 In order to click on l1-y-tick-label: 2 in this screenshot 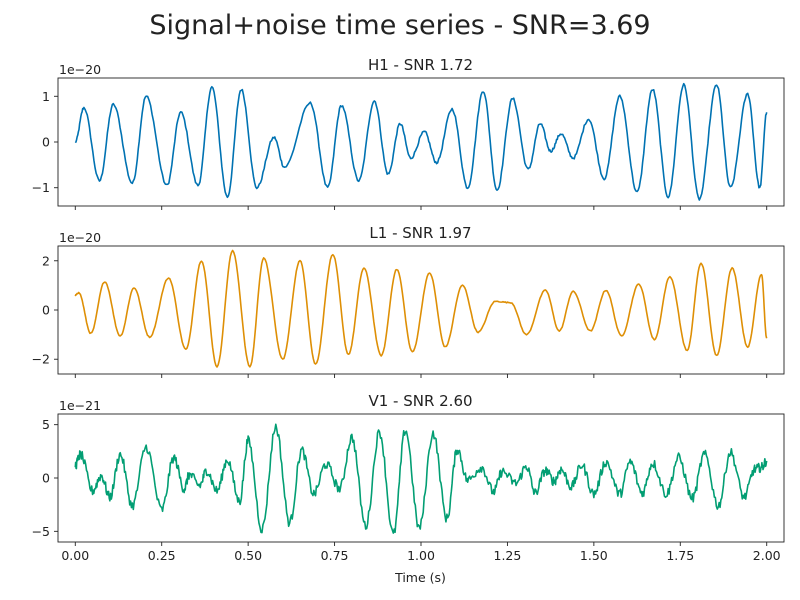, I will do `click(46, 260)`.